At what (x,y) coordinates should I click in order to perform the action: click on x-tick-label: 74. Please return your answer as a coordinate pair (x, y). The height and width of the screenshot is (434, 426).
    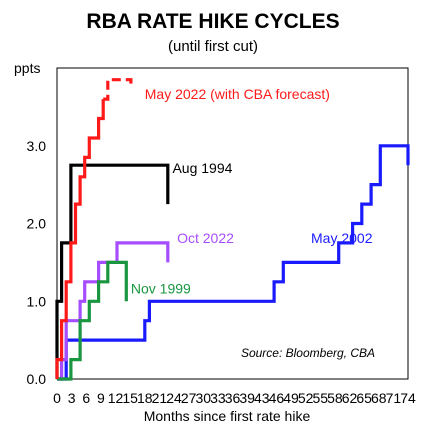
    Looking at the image, I should click on (408, 398).